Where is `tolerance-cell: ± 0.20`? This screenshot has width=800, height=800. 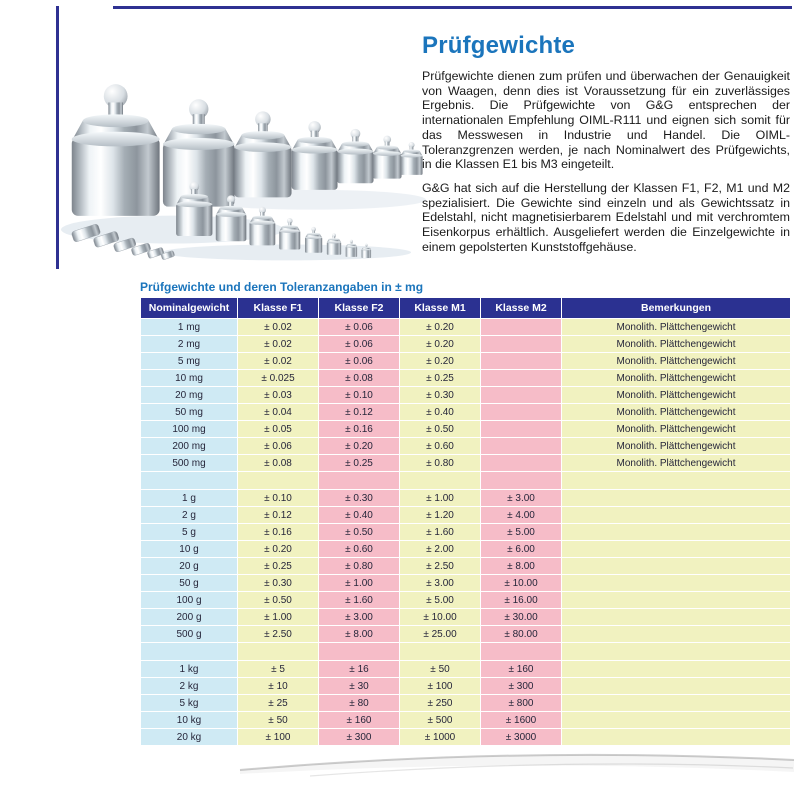
tolerance-cell: ± 0.20 is located at coordinates (440, 344).